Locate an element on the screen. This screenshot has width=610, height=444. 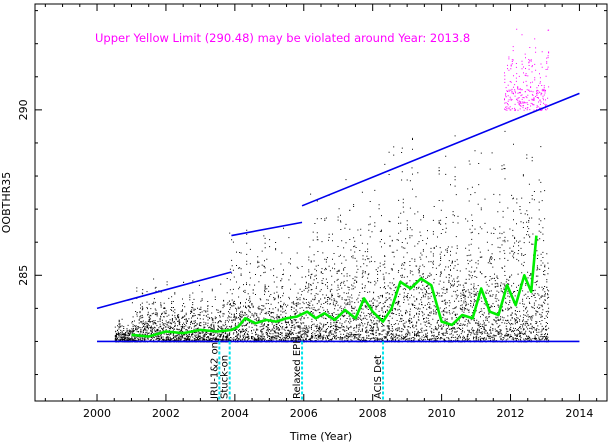
y-axis-label: OOBTHR35 is located at coordinates (6, 203).